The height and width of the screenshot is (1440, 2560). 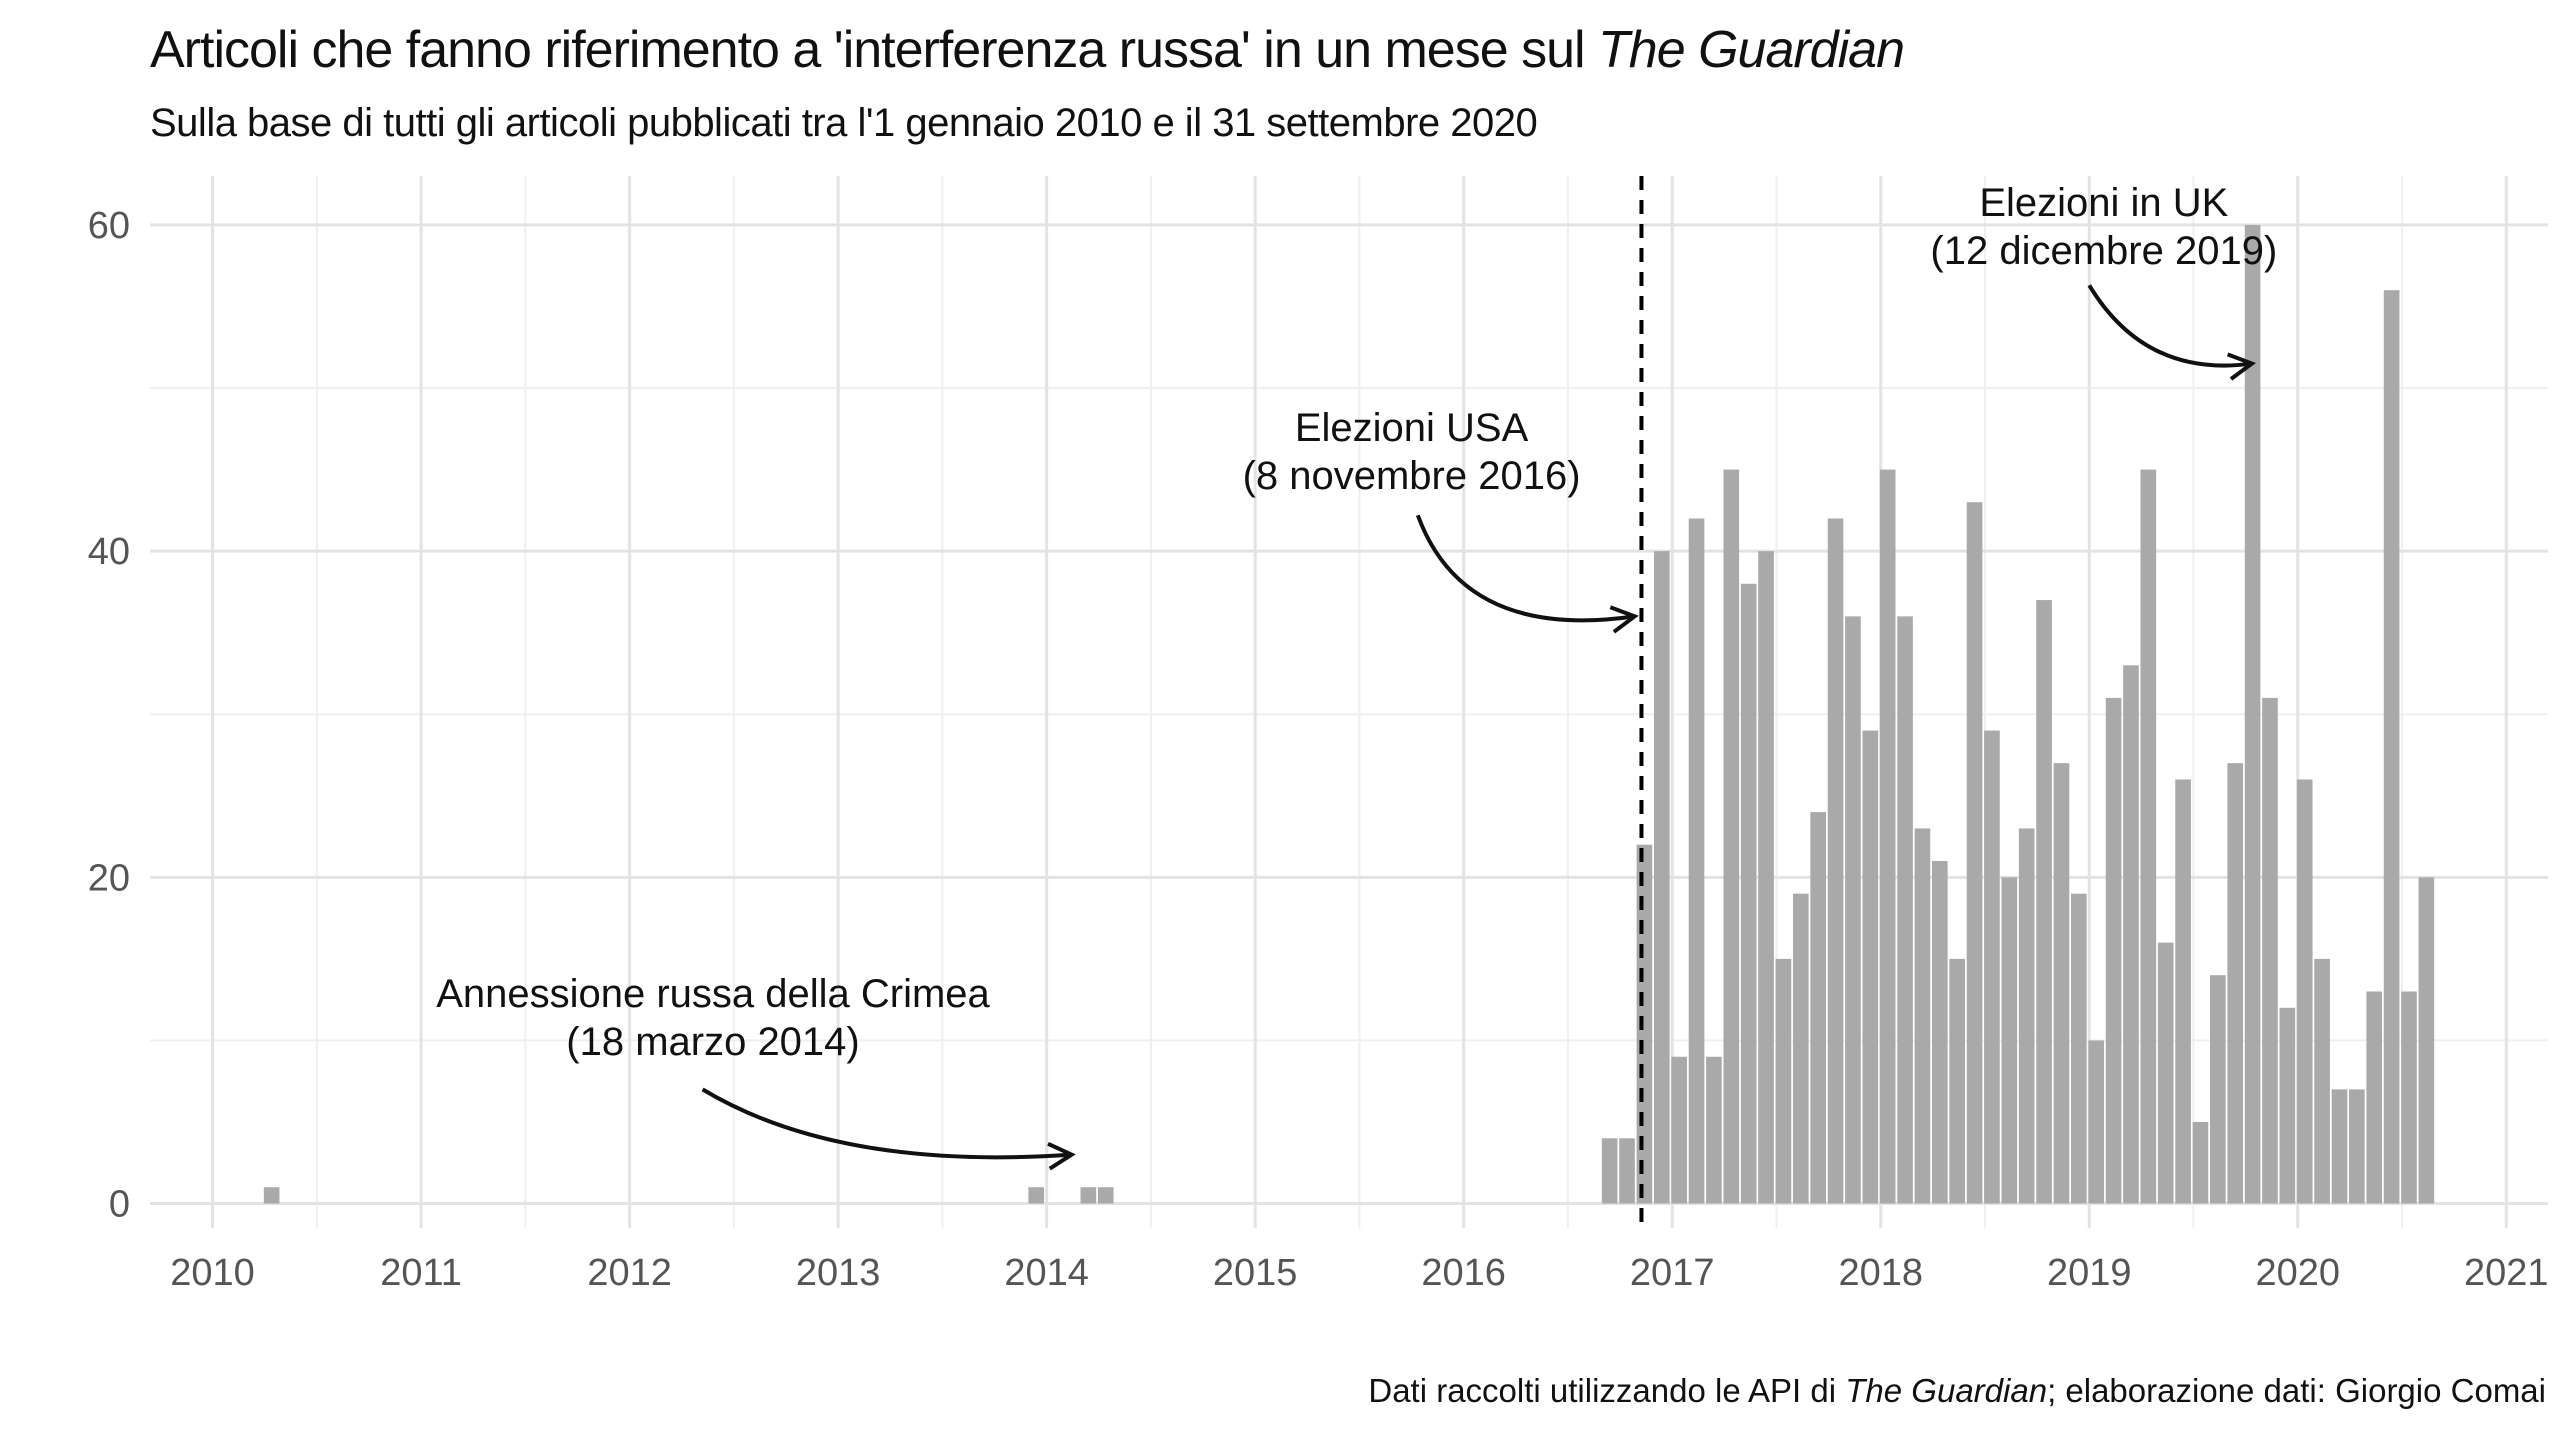 I want to click on annotation-text: Elezioni USA, so click(x=1412, y=428).